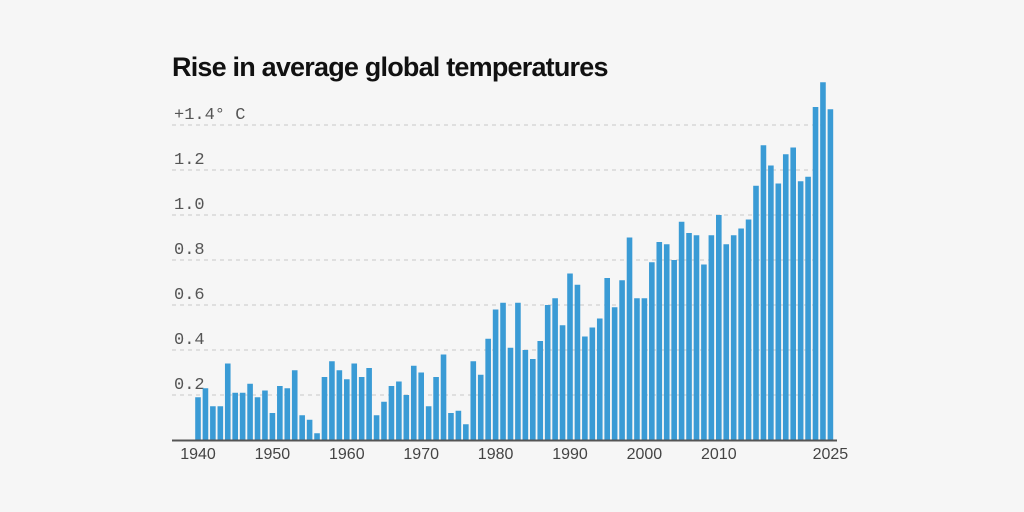 This screenshot has width=1024, height=512. I want to click on bar-2019, so click(785, 297).